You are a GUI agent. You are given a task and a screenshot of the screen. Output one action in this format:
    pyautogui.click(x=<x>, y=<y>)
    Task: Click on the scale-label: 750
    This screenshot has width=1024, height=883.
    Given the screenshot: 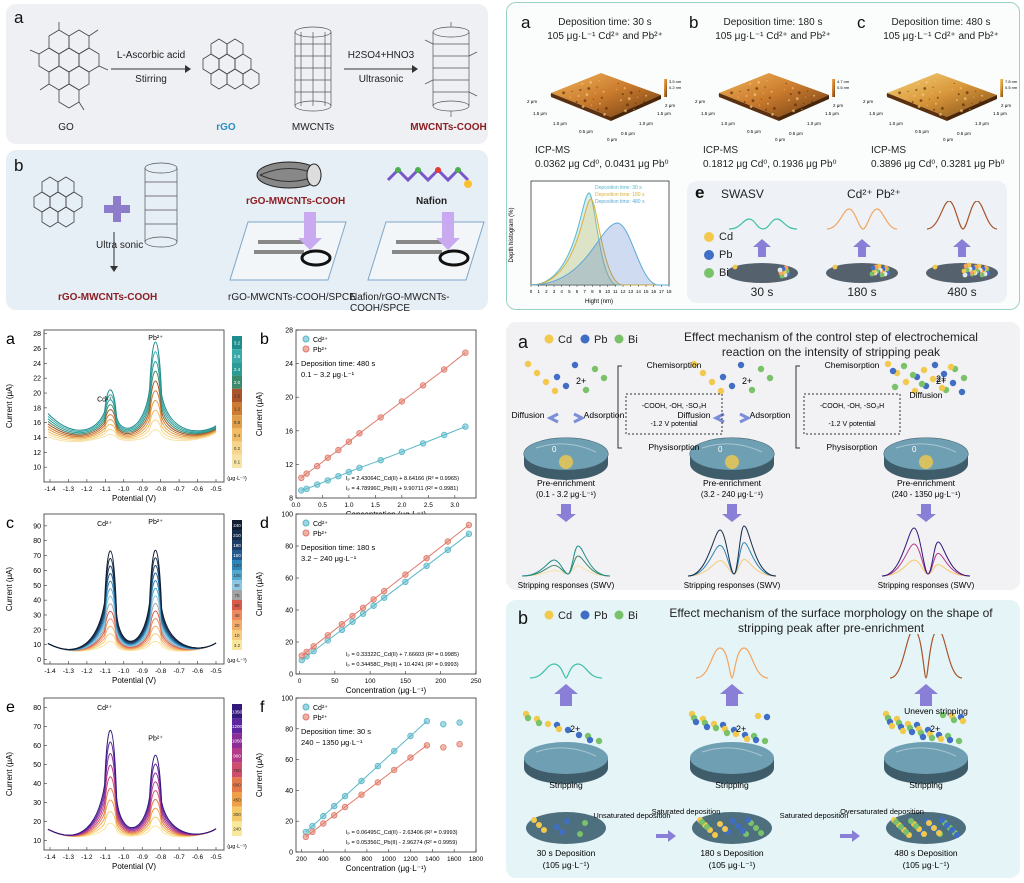 What is the action you would take?
    pyautogui.click(x=237, y=770)
    